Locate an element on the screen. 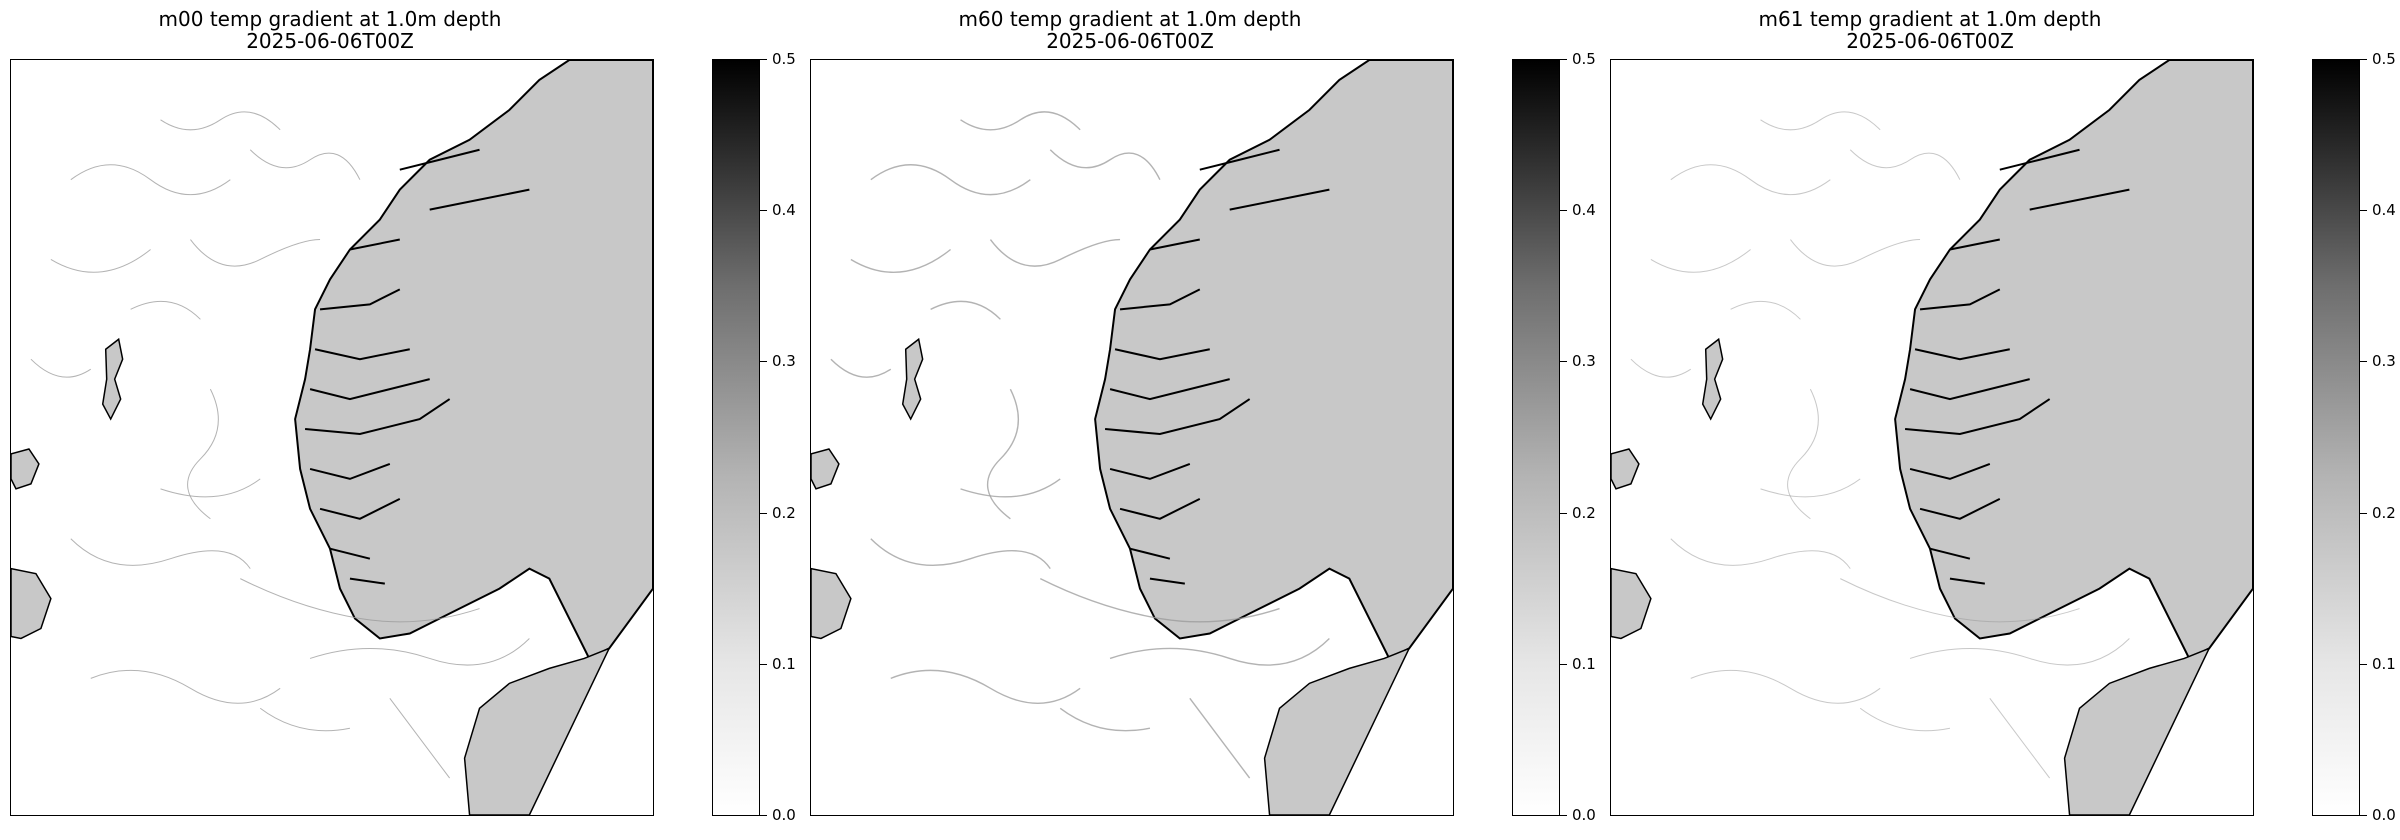  colorbar-tick: 0.3 is located at coordinates (778, 361).